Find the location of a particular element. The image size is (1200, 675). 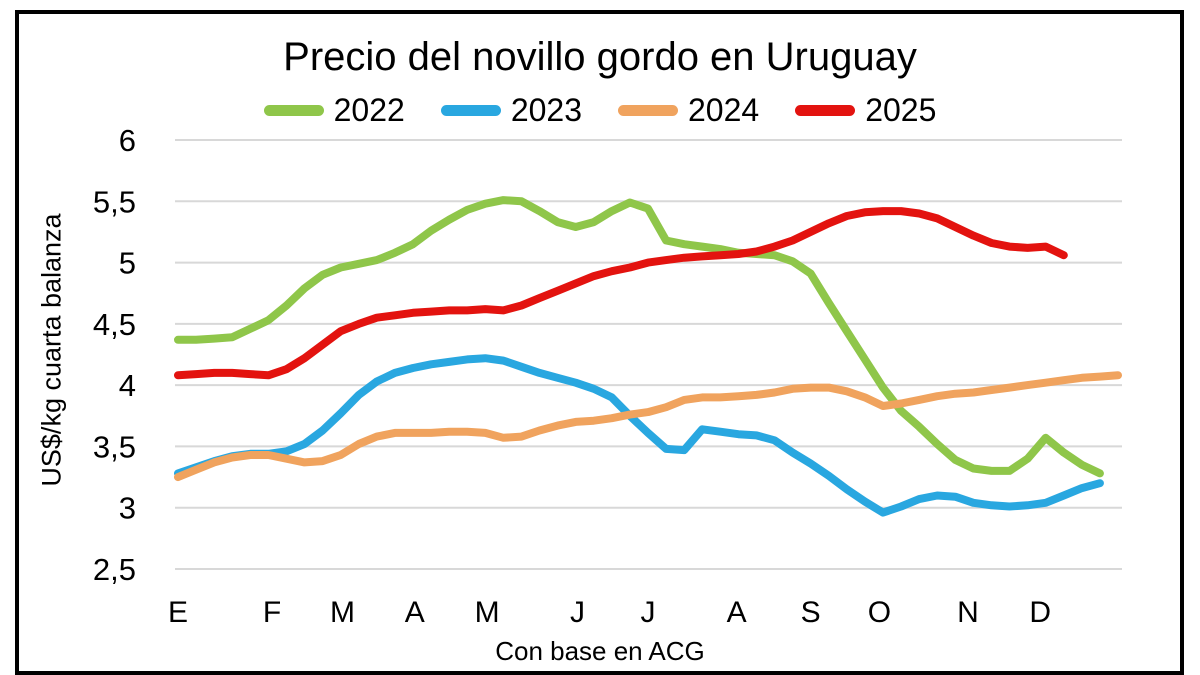

legend-label: 2025 is located at coordinates (901, 110).